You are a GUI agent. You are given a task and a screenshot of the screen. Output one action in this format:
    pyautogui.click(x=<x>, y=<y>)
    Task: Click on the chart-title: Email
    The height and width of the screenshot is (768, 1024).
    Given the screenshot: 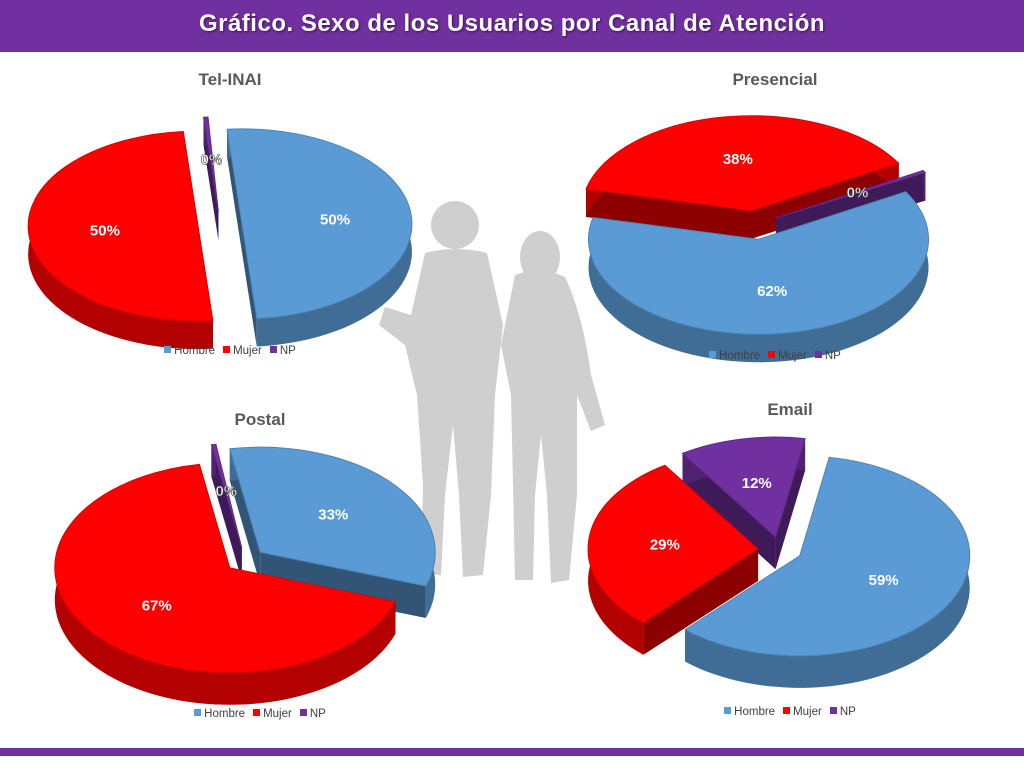 What is the action you would take?
    pyautogui.click(x=790, y=409)
    